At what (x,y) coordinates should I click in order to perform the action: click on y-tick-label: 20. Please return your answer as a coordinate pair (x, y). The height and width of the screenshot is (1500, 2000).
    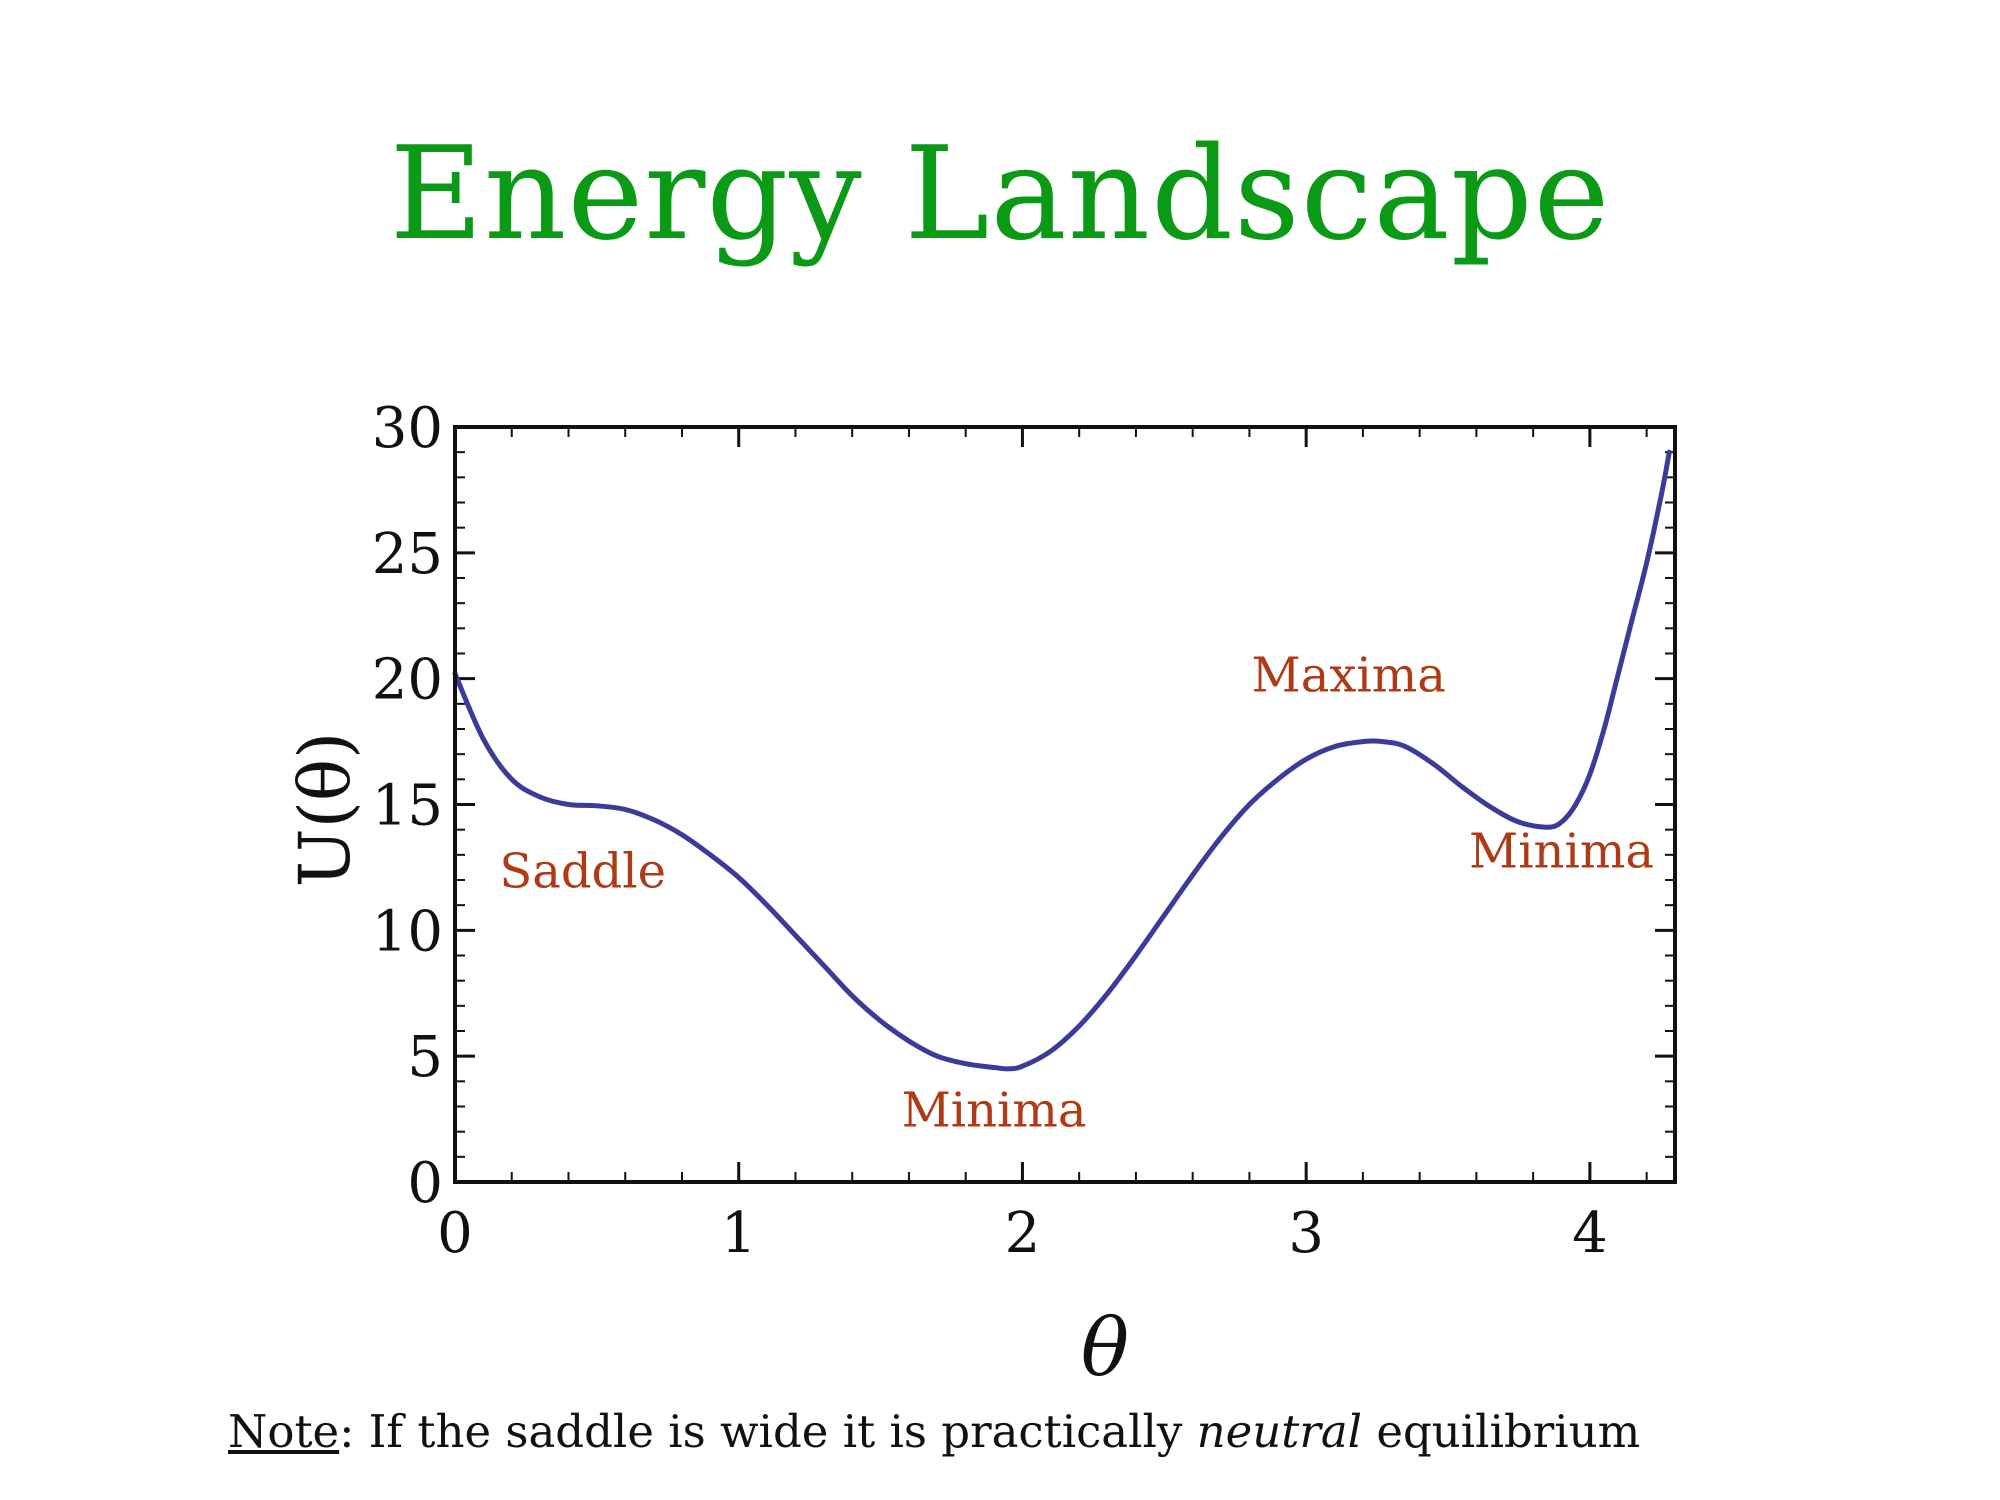
    Looking at the image, I should click on (407, 680).